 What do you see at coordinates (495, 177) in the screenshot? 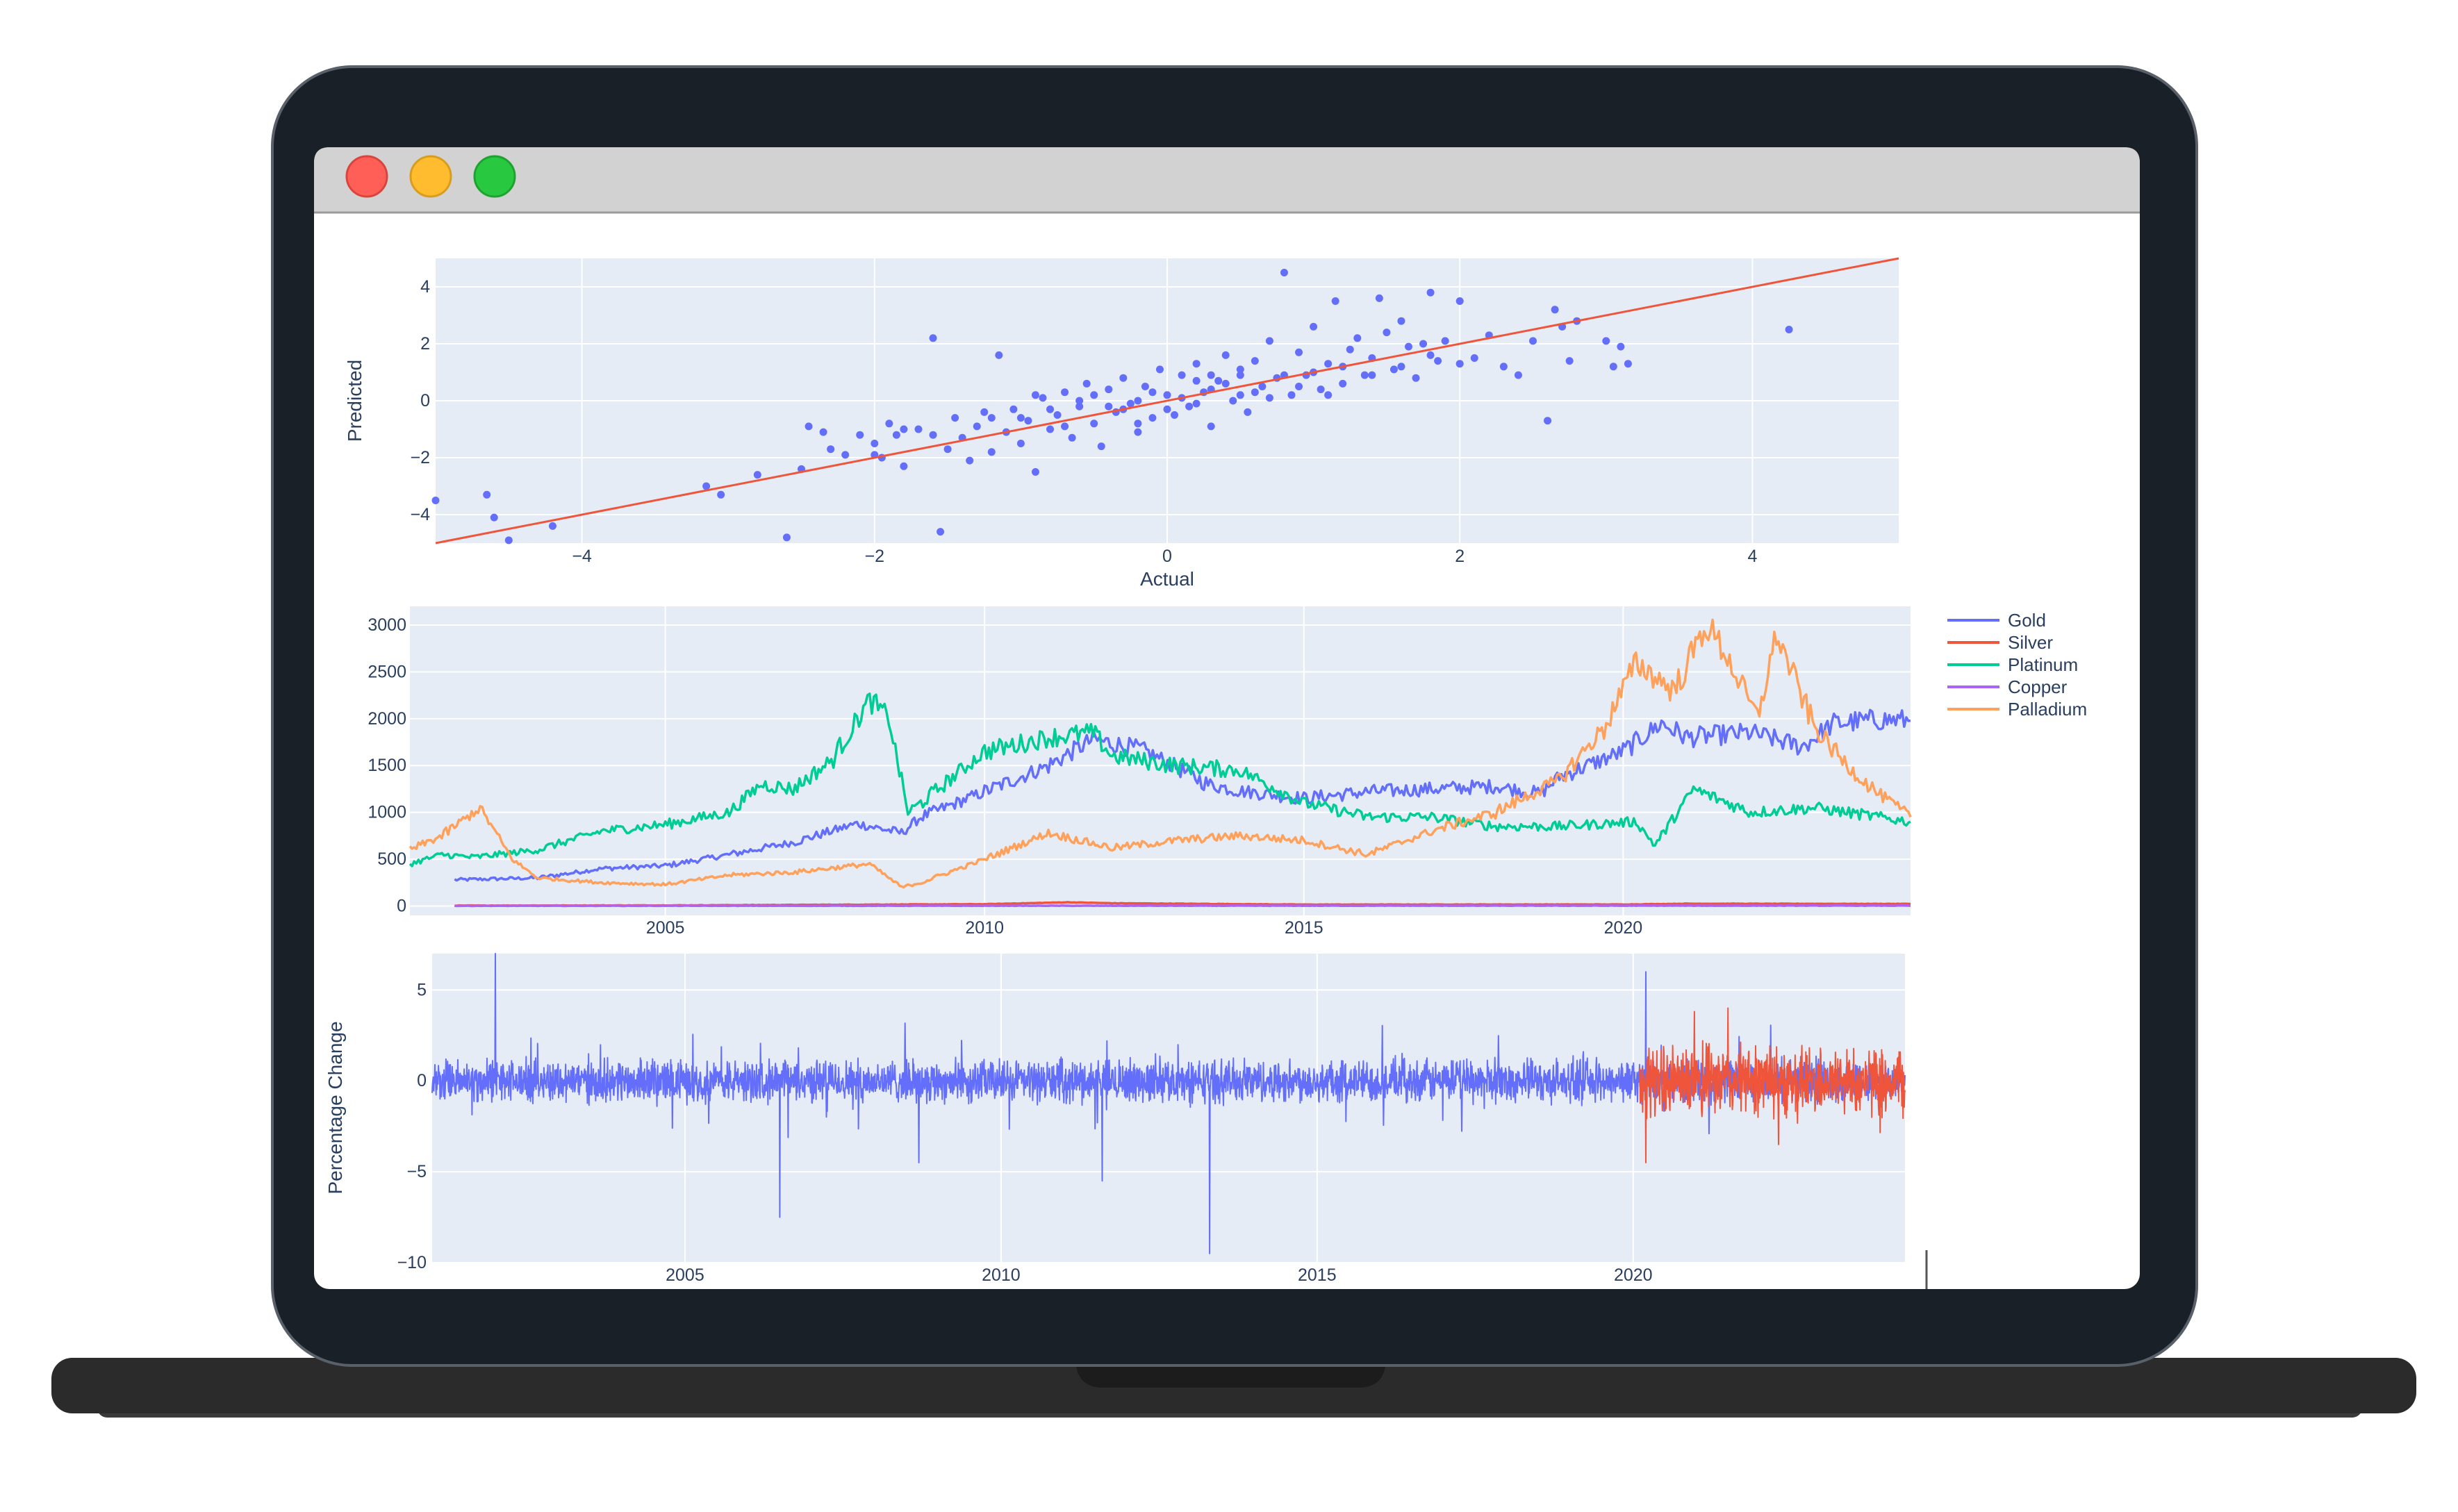
I see `zoom-dot-icon` at bounding box center [495, 177].